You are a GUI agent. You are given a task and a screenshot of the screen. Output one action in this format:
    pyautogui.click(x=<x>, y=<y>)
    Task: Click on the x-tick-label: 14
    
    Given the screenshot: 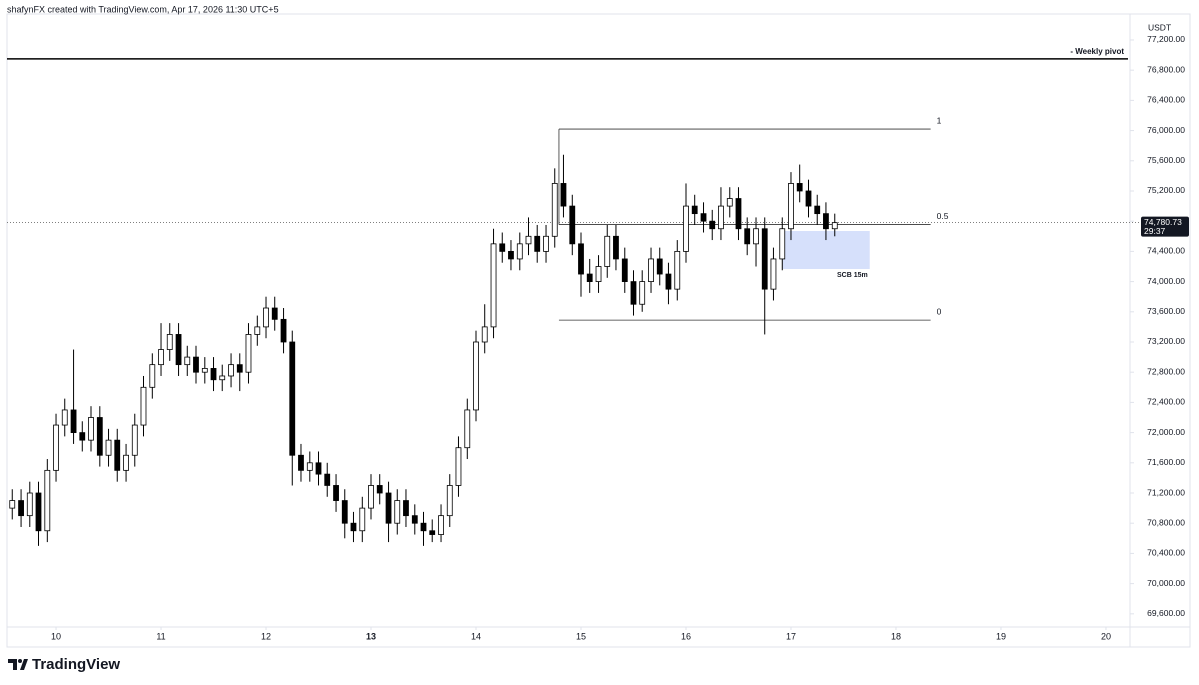 What is the action you would take?
    pyautogui.click(x=476, y=636)
    